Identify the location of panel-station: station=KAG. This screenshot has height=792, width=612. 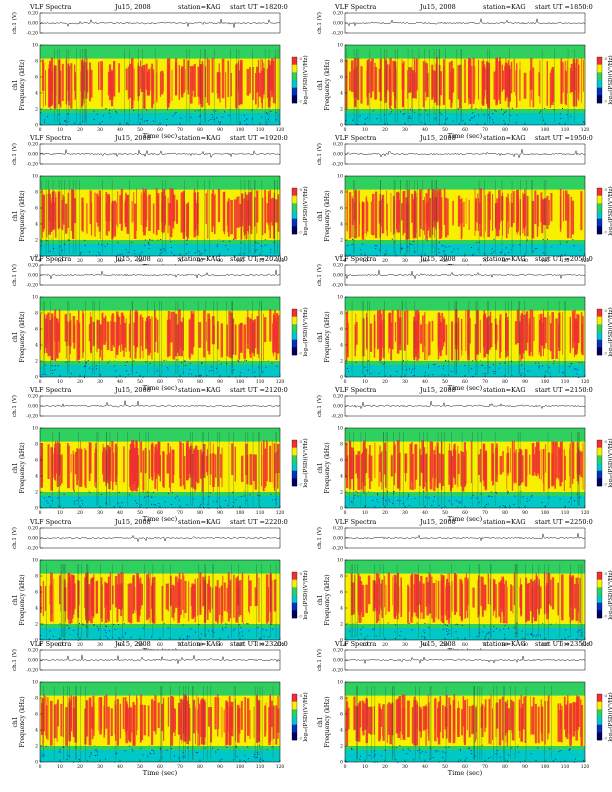
(504, 138).